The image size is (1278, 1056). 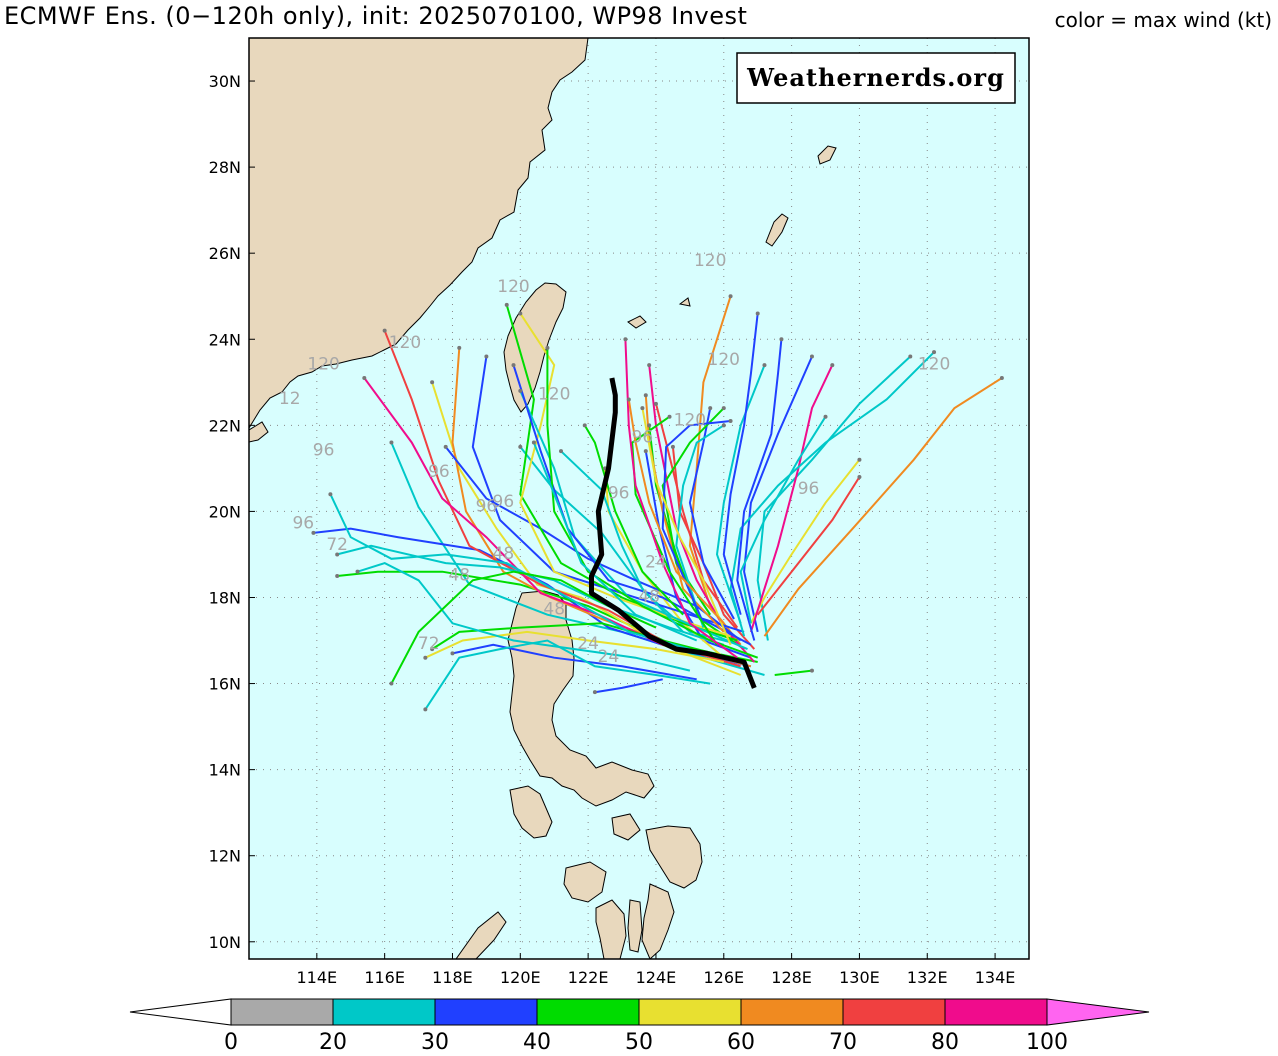 I want to click on lat-tick-label: 24N, so click(x=225, y=339).